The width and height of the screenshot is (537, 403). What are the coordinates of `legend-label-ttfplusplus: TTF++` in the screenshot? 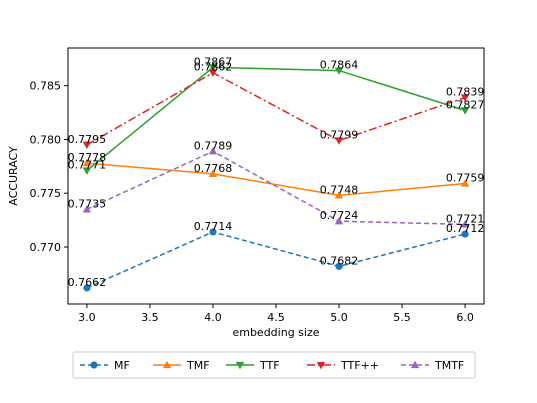 It's located at (359, 365).